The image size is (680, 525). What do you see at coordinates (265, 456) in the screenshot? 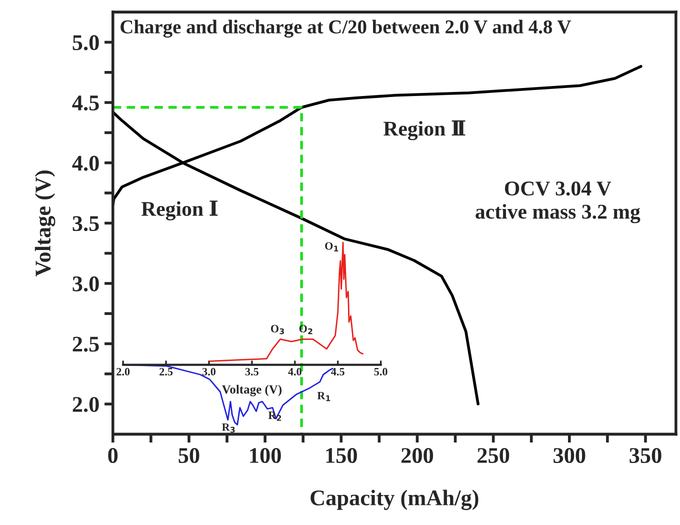
I see `x-tick-label: 100` at bounding box center [265, 456].